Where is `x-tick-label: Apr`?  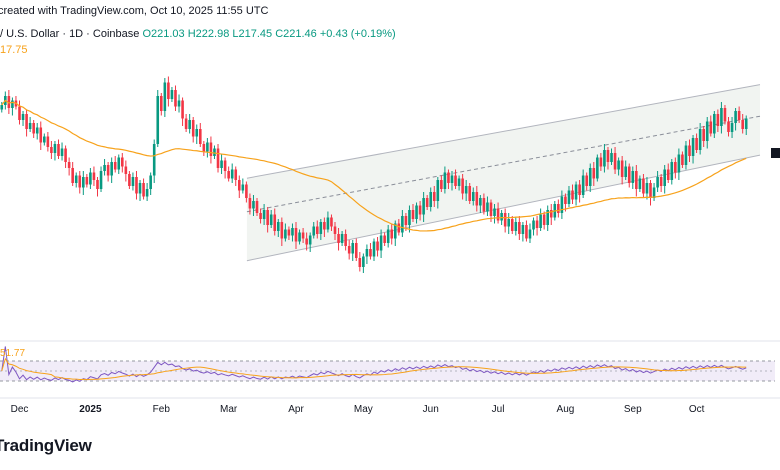 x-tick-label: Apr is located at coordinates (296, 409).